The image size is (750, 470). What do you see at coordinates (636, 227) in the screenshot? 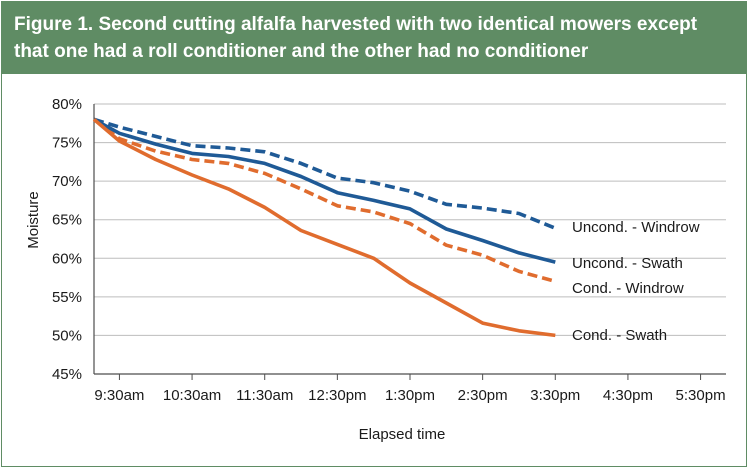
I see `series-label: Uncond. - Windrow` at bounding box center [636, 227].